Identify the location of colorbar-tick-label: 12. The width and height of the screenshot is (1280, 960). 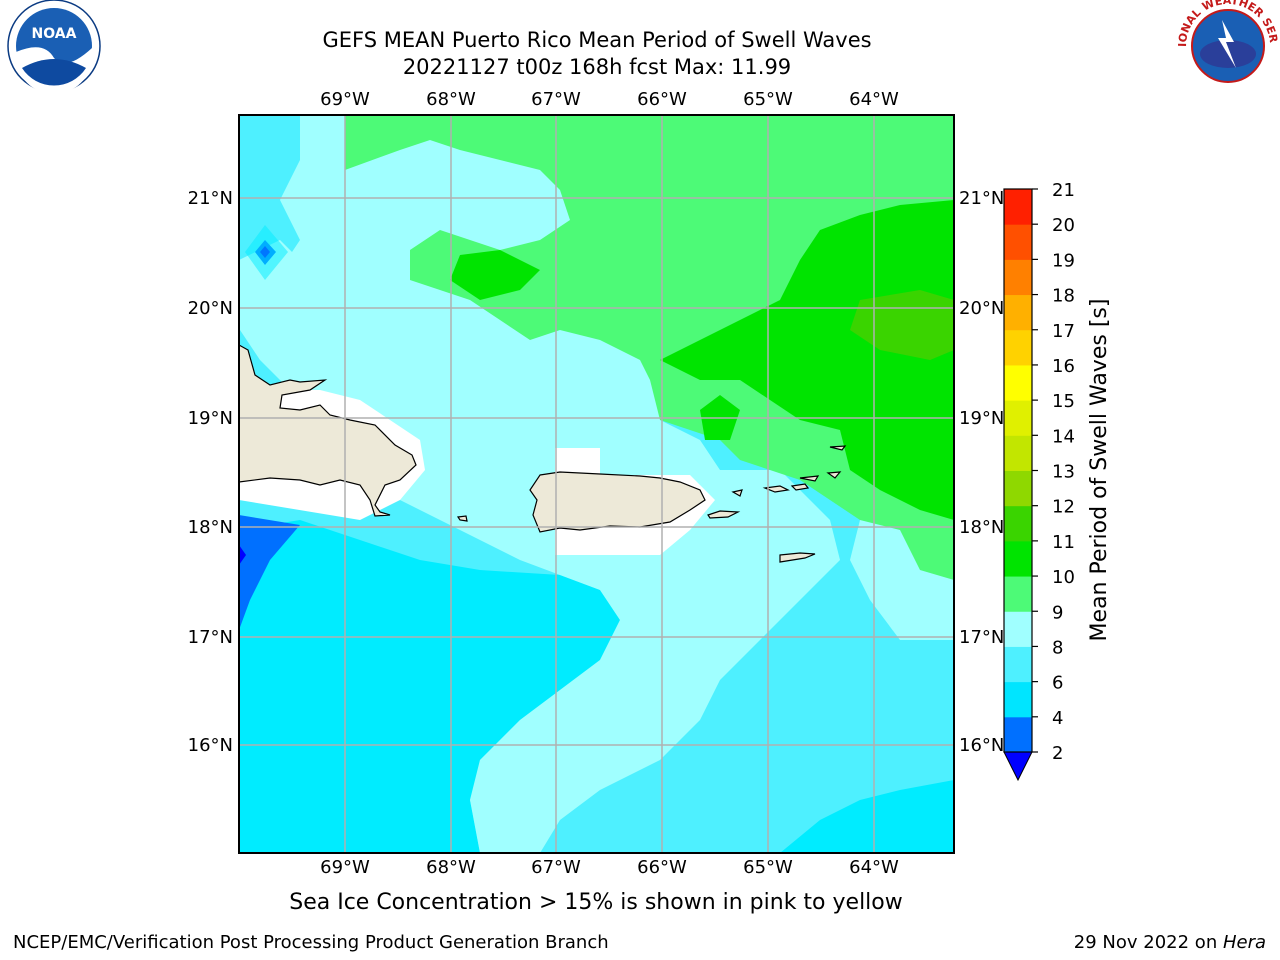
(1063, 507).